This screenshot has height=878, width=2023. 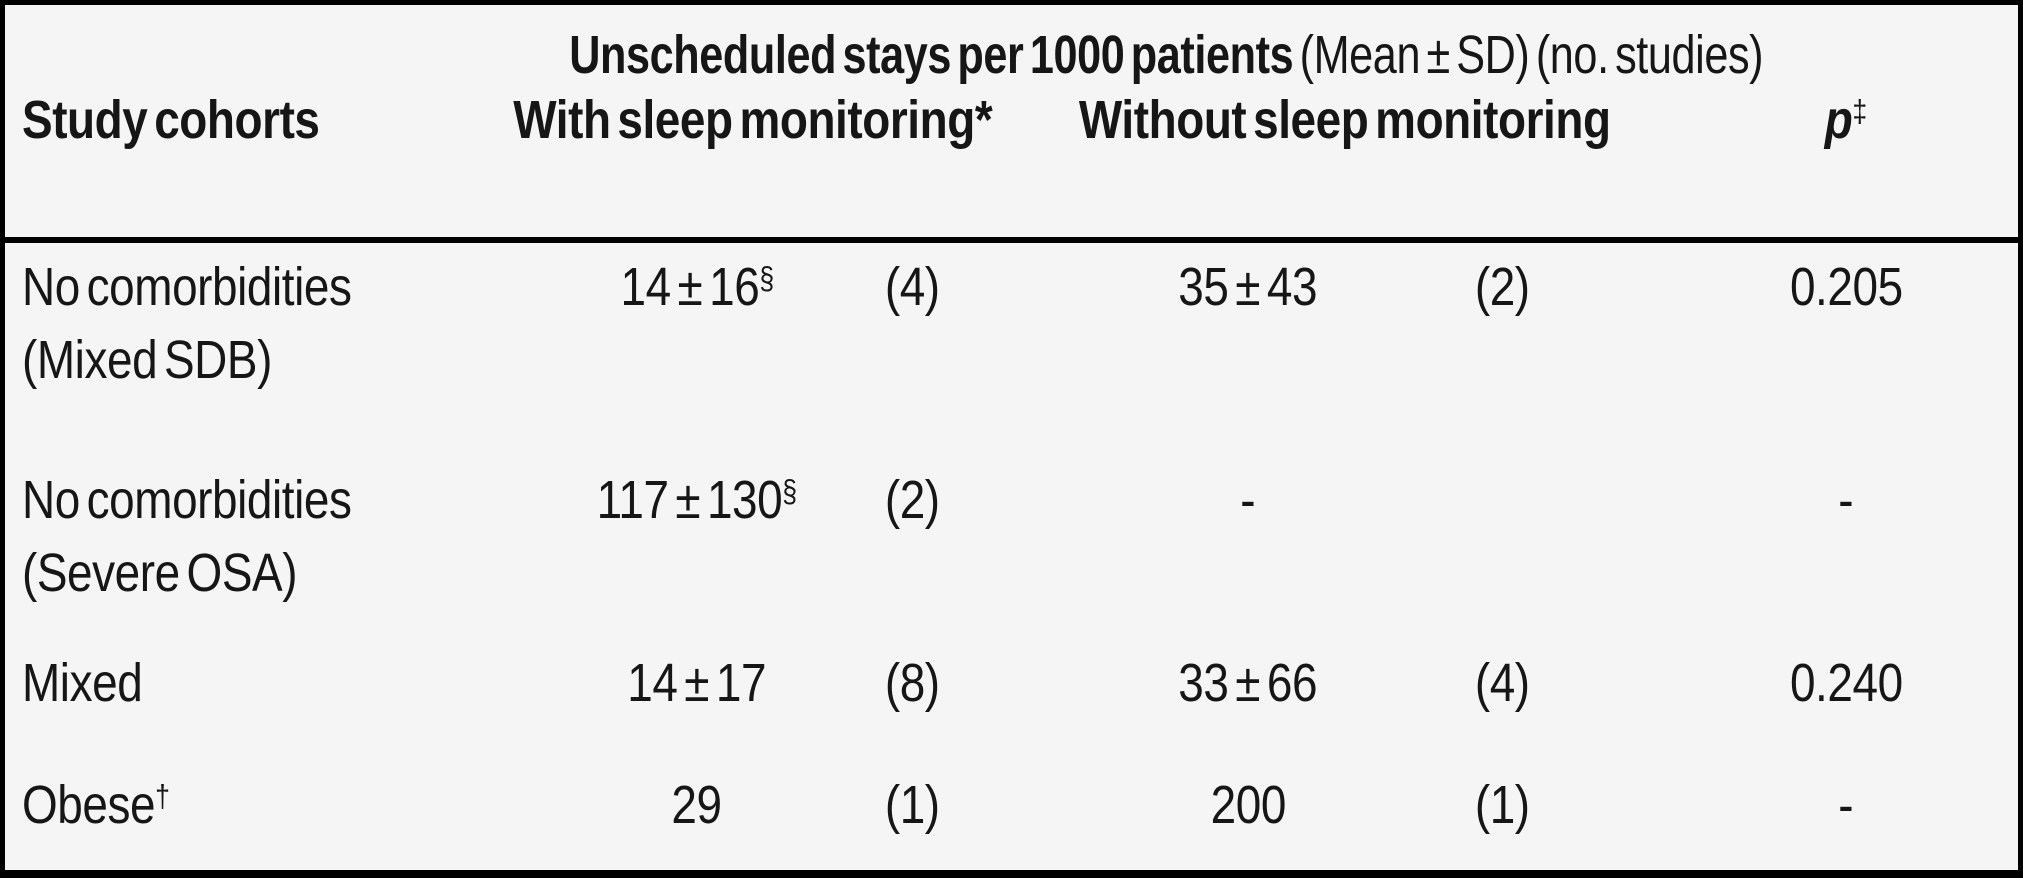 What do you see at coordinates (753, 120) in the screenshot?
I see `column-header-with-monitoring: With sleep monitoring*` at bounding box center [753, 120].